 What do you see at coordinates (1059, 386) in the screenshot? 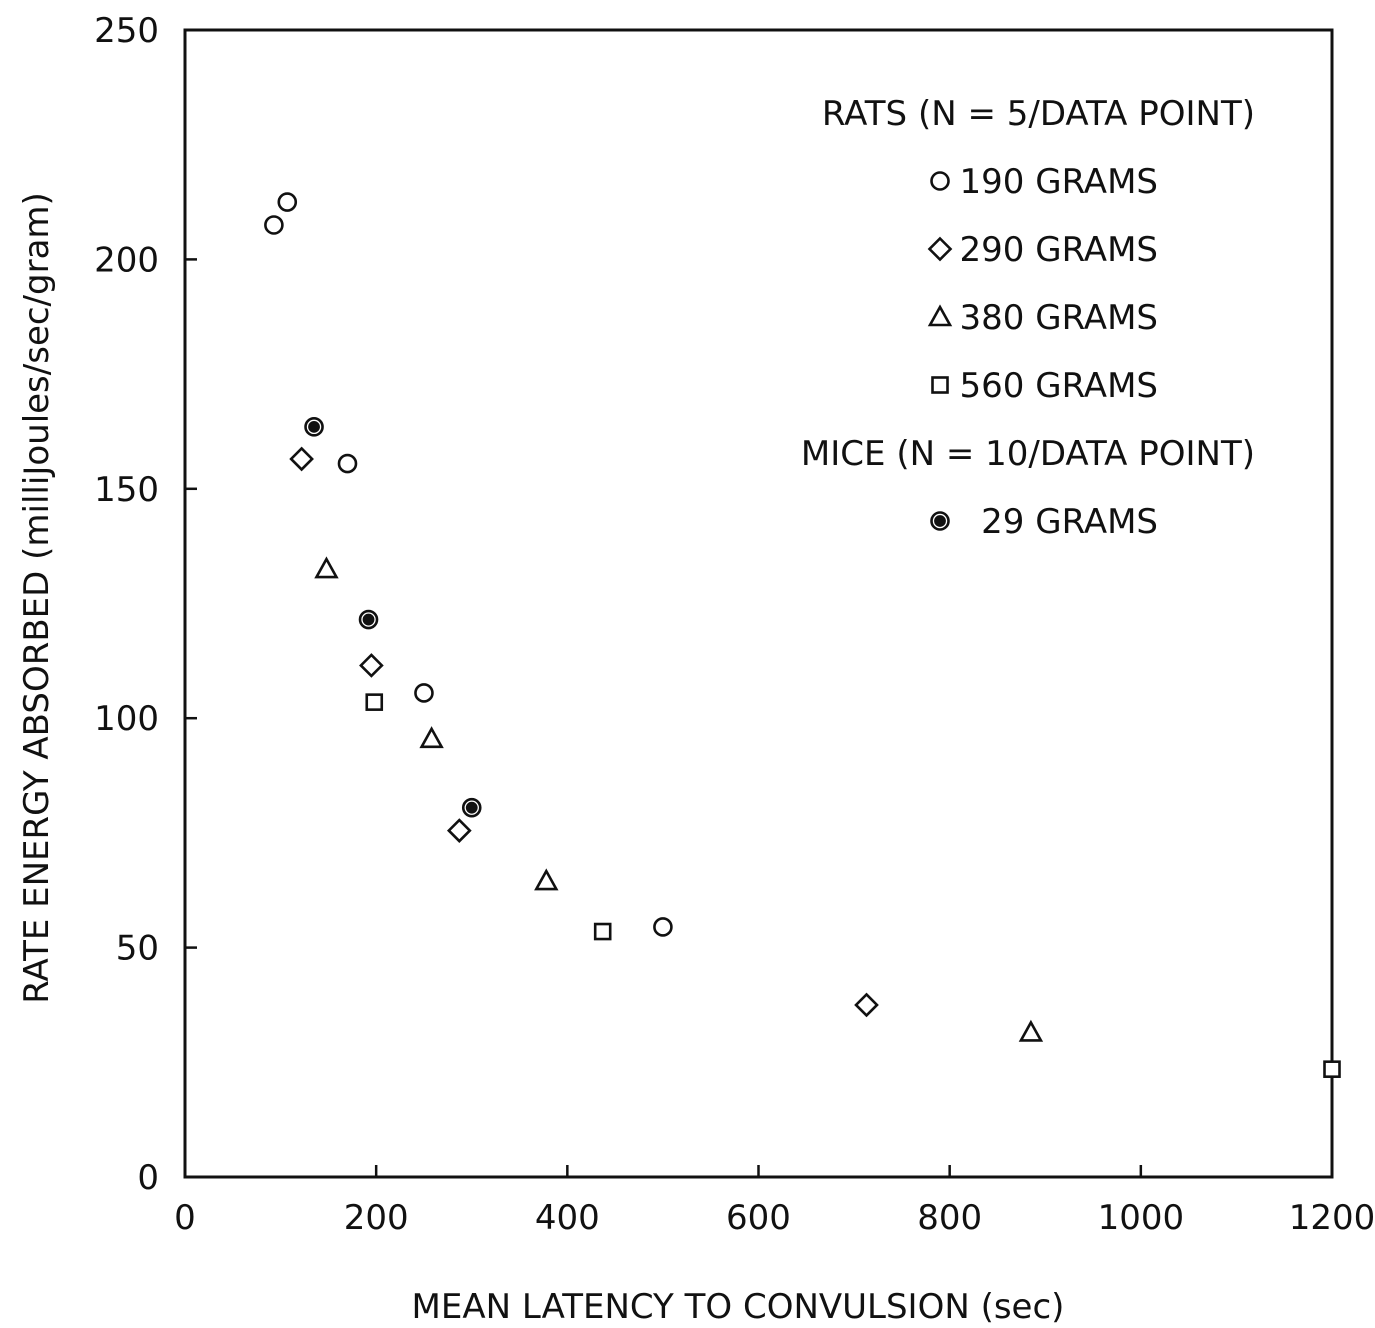
I see `legend-label: 560 GRAMS` at bounding box center [1059, 386].